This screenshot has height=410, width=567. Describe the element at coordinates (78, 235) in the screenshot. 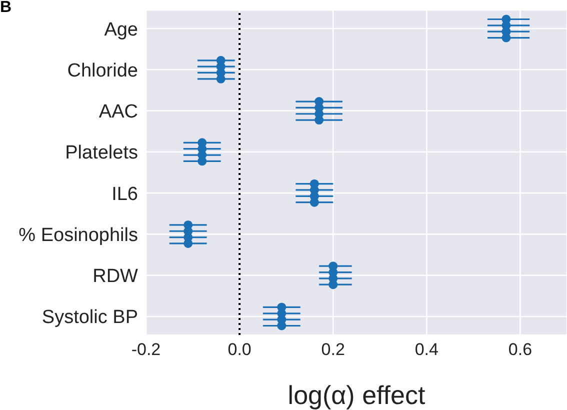

I see `y-tick-label: % Eosinophils` at that location.